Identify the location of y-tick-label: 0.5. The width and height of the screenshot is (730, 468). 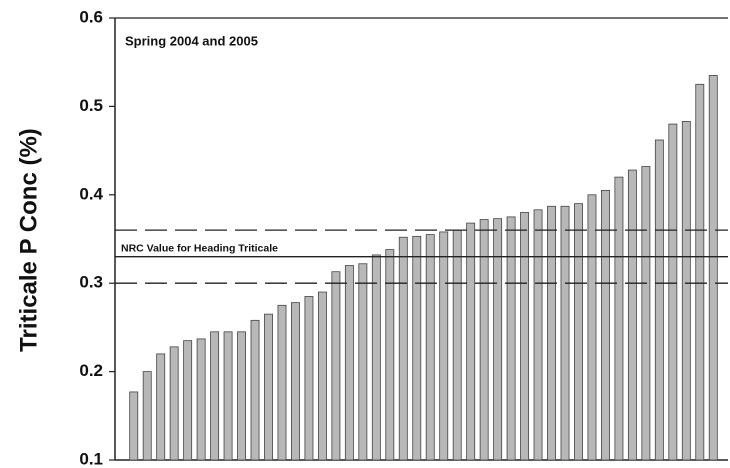
(91, 105).